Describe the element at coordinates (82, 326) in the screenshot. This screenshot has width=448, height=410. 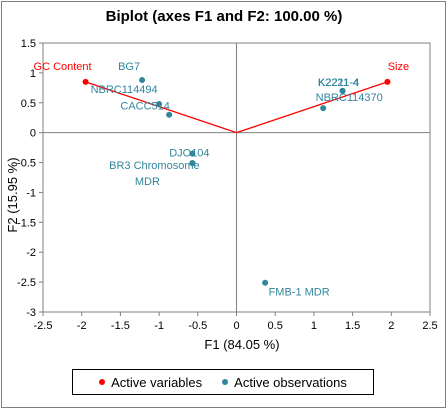
I see `x-tick-label: -2` at that location.